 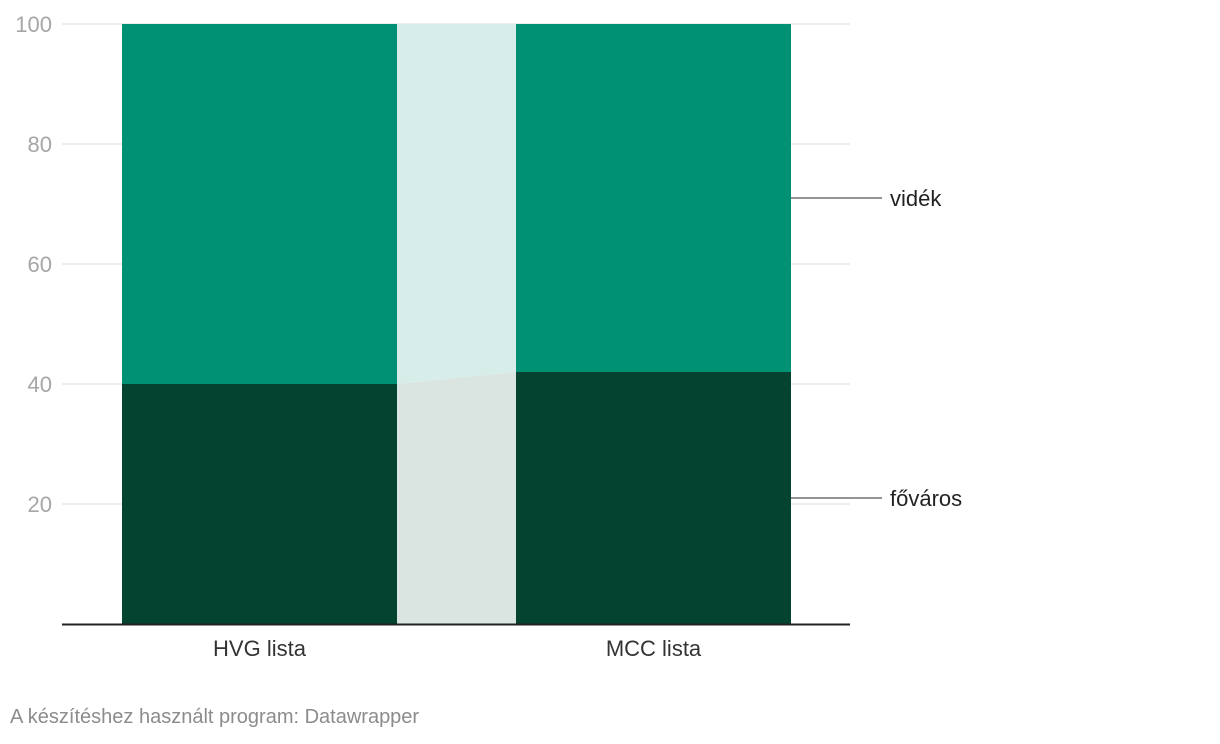 What do you see at coordinates (33, 24) in the screenshot?
I see `y-tick-label-100: 100` at bounding box center [33, 24].